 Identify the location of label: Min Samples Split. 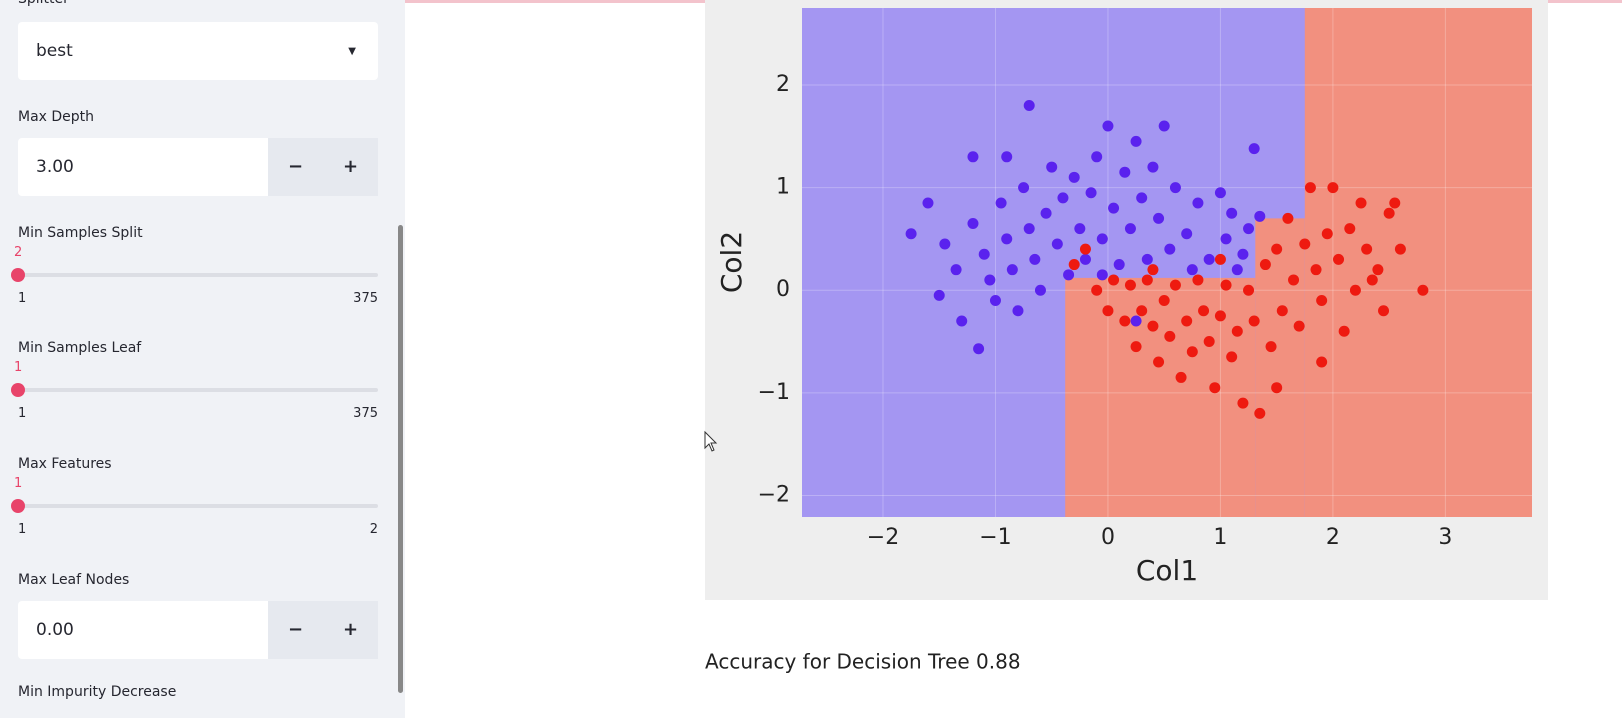
(80, 233).